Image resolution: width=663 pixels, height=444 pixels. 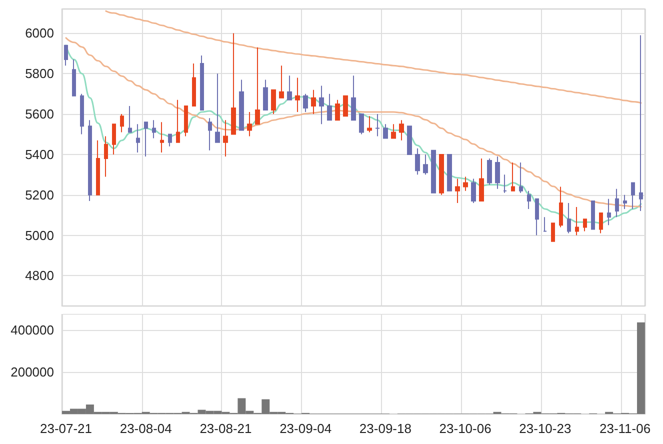 I want to click on x-tick-label: 23-07-21, so click(x=66, y=428).